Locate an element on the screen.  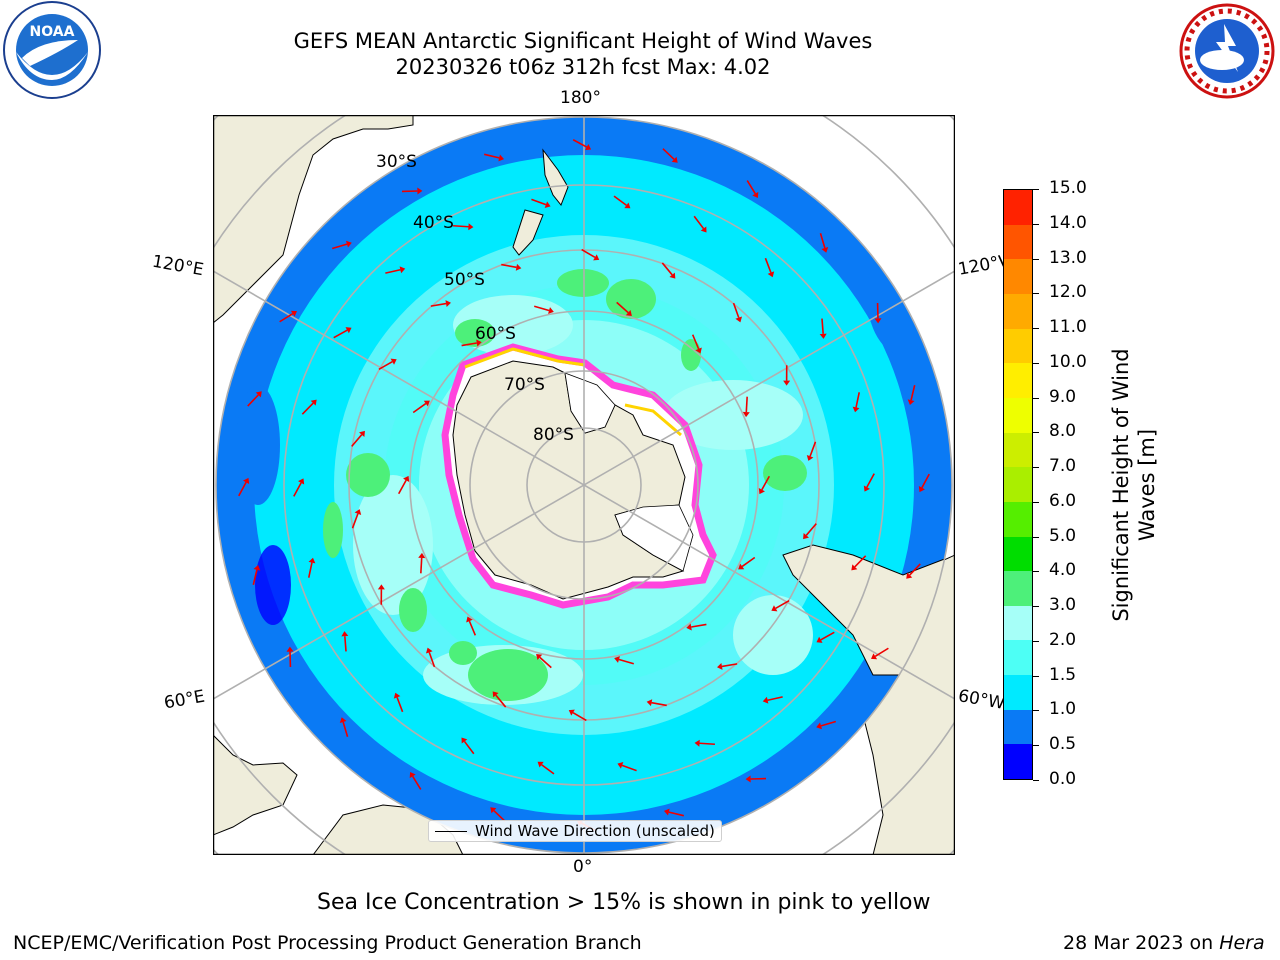
lon-label-120e: 120°E is located at coordinates (178, 266).